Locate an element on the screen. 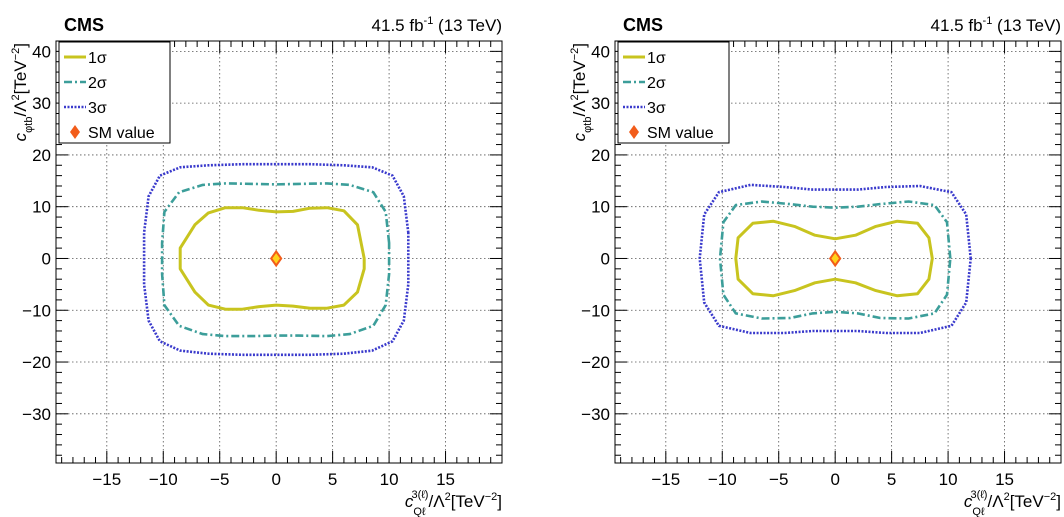 This screenshot has height=517, width=1064. cms-label: CMS is located at coordinates (84, 25).